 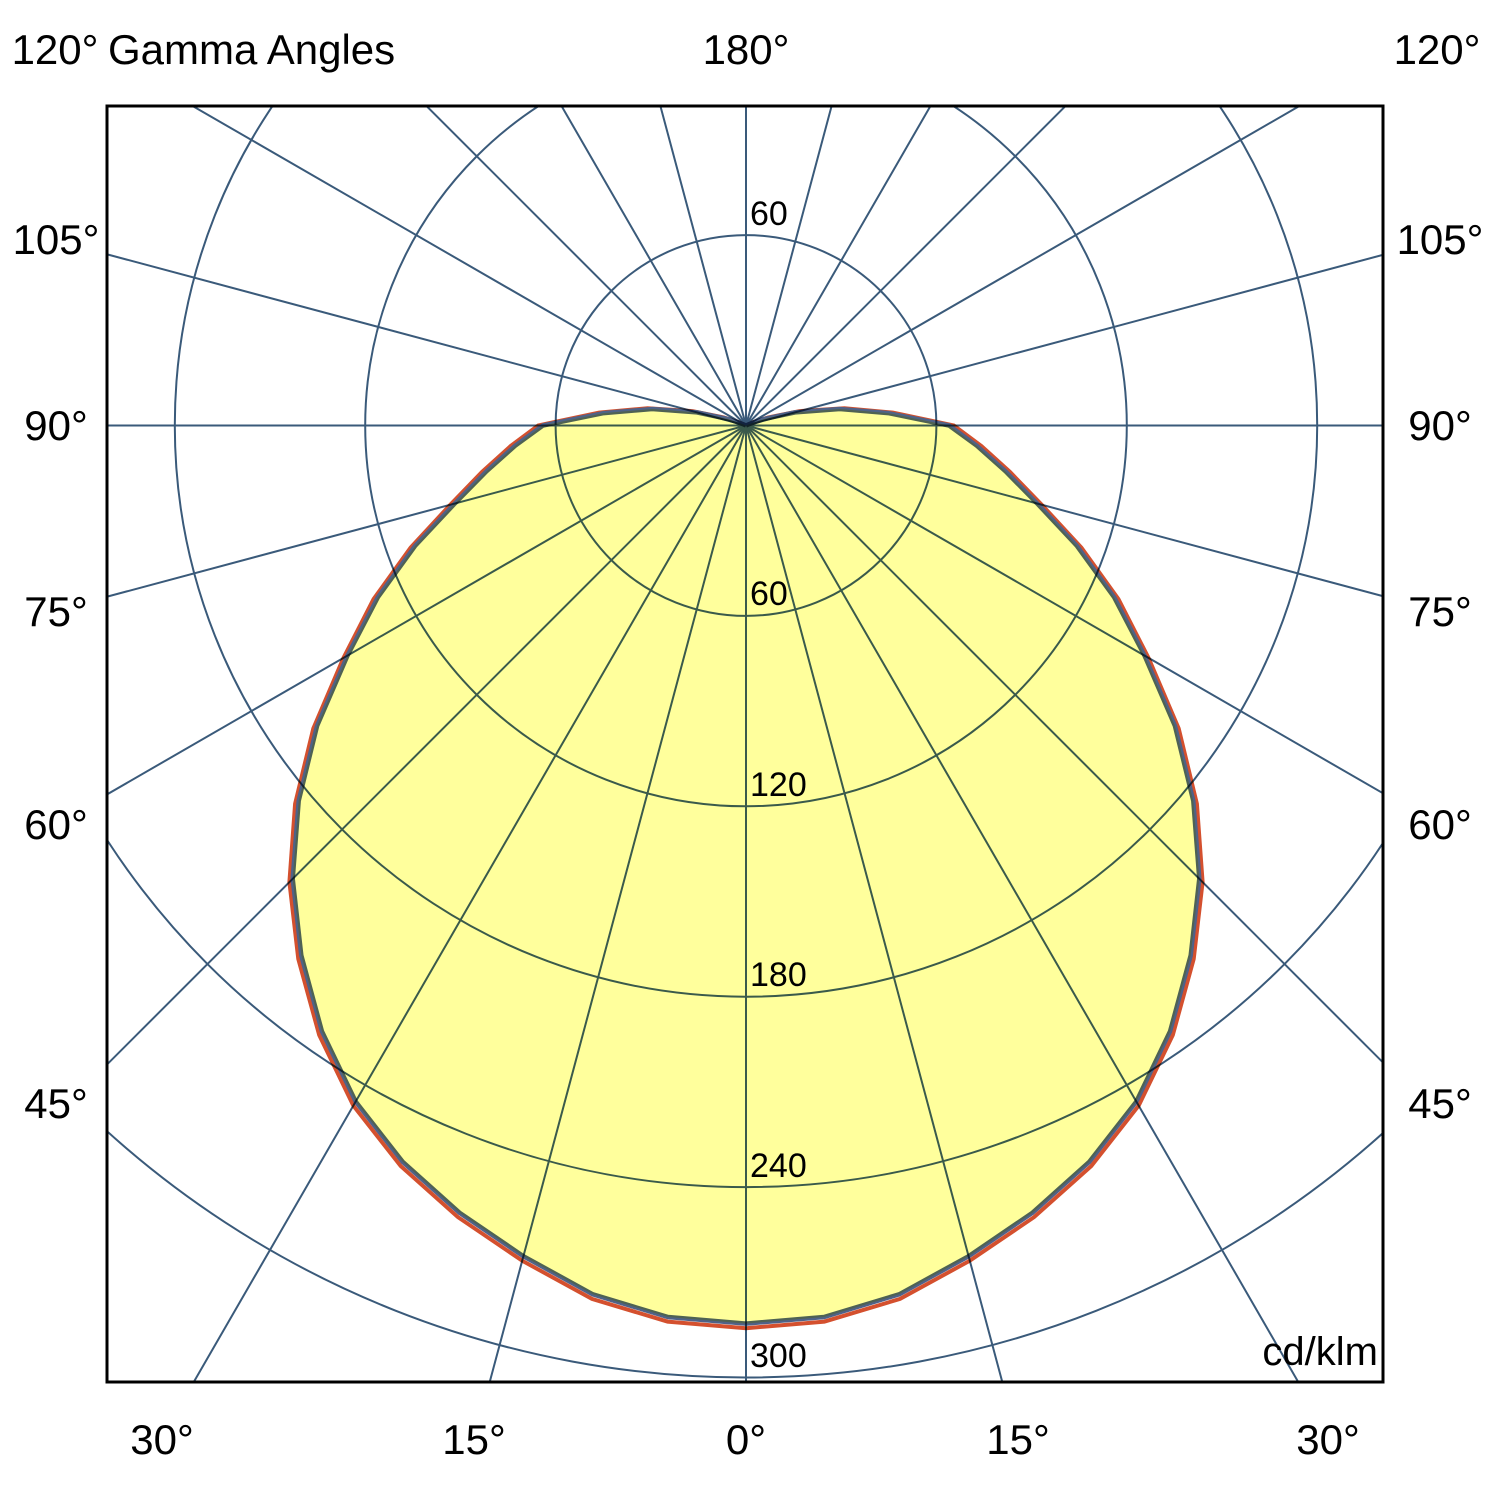 I want to click on radial-tick-60: 60, so click(x=769, y=594).